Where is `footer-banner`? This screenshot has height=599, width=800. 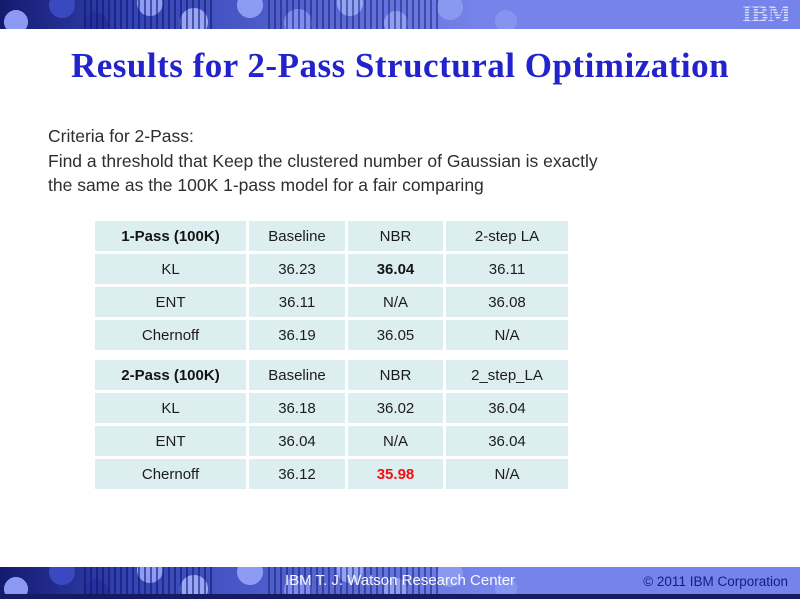
footer-banner is located at coordinates (400, 580).